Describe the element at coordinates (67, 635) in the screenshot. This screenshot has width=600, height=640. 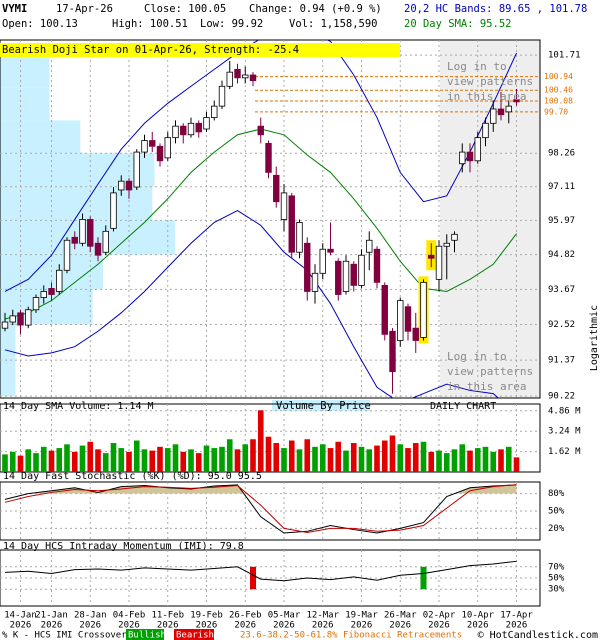
I see `footer-crossover: % K - HCS IMI Crossover,` at that location.